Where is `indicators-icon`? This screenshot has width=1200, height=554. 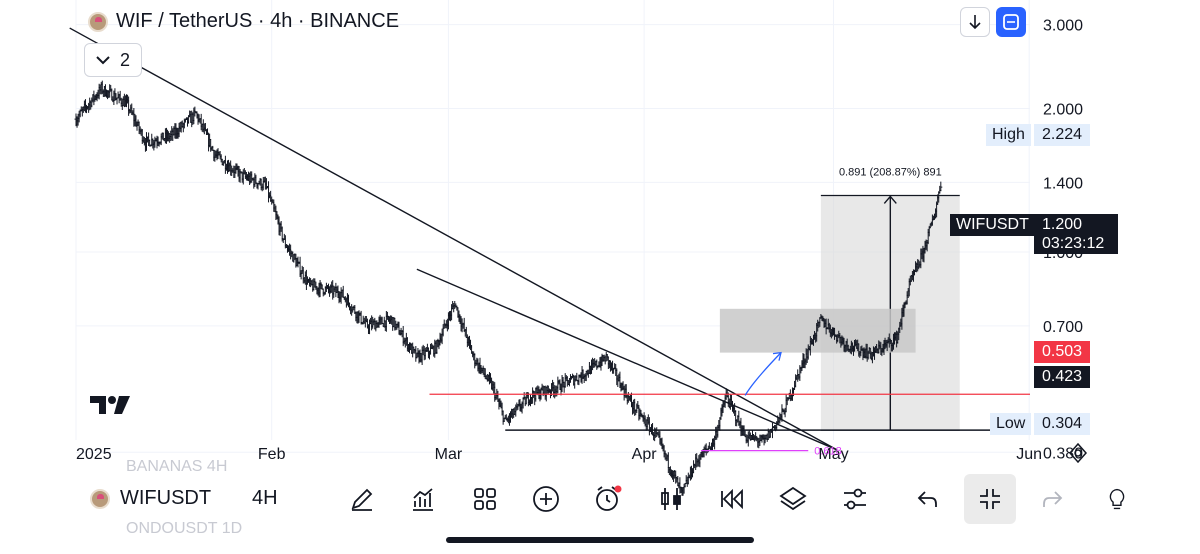 indicators-icon is located at coordinates (423, 499).